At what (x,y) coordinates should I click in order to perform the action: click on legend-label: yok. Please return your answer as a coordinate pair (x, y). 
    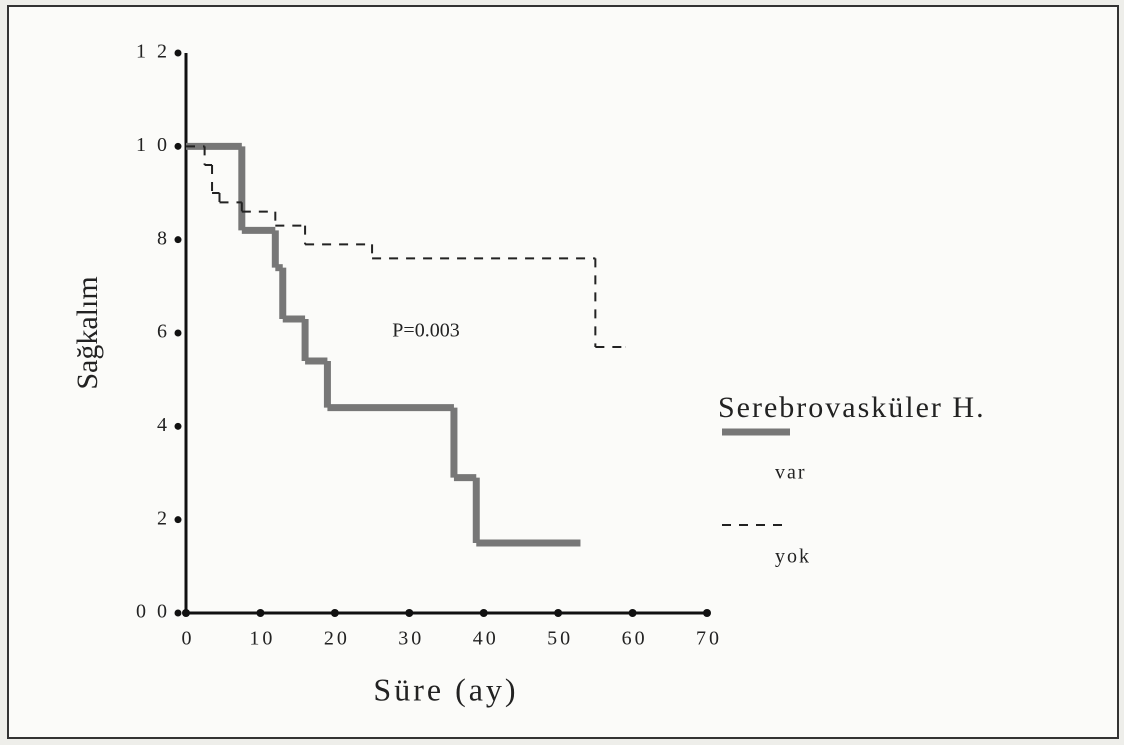
    Looking at the image, I should click on (793, 557).